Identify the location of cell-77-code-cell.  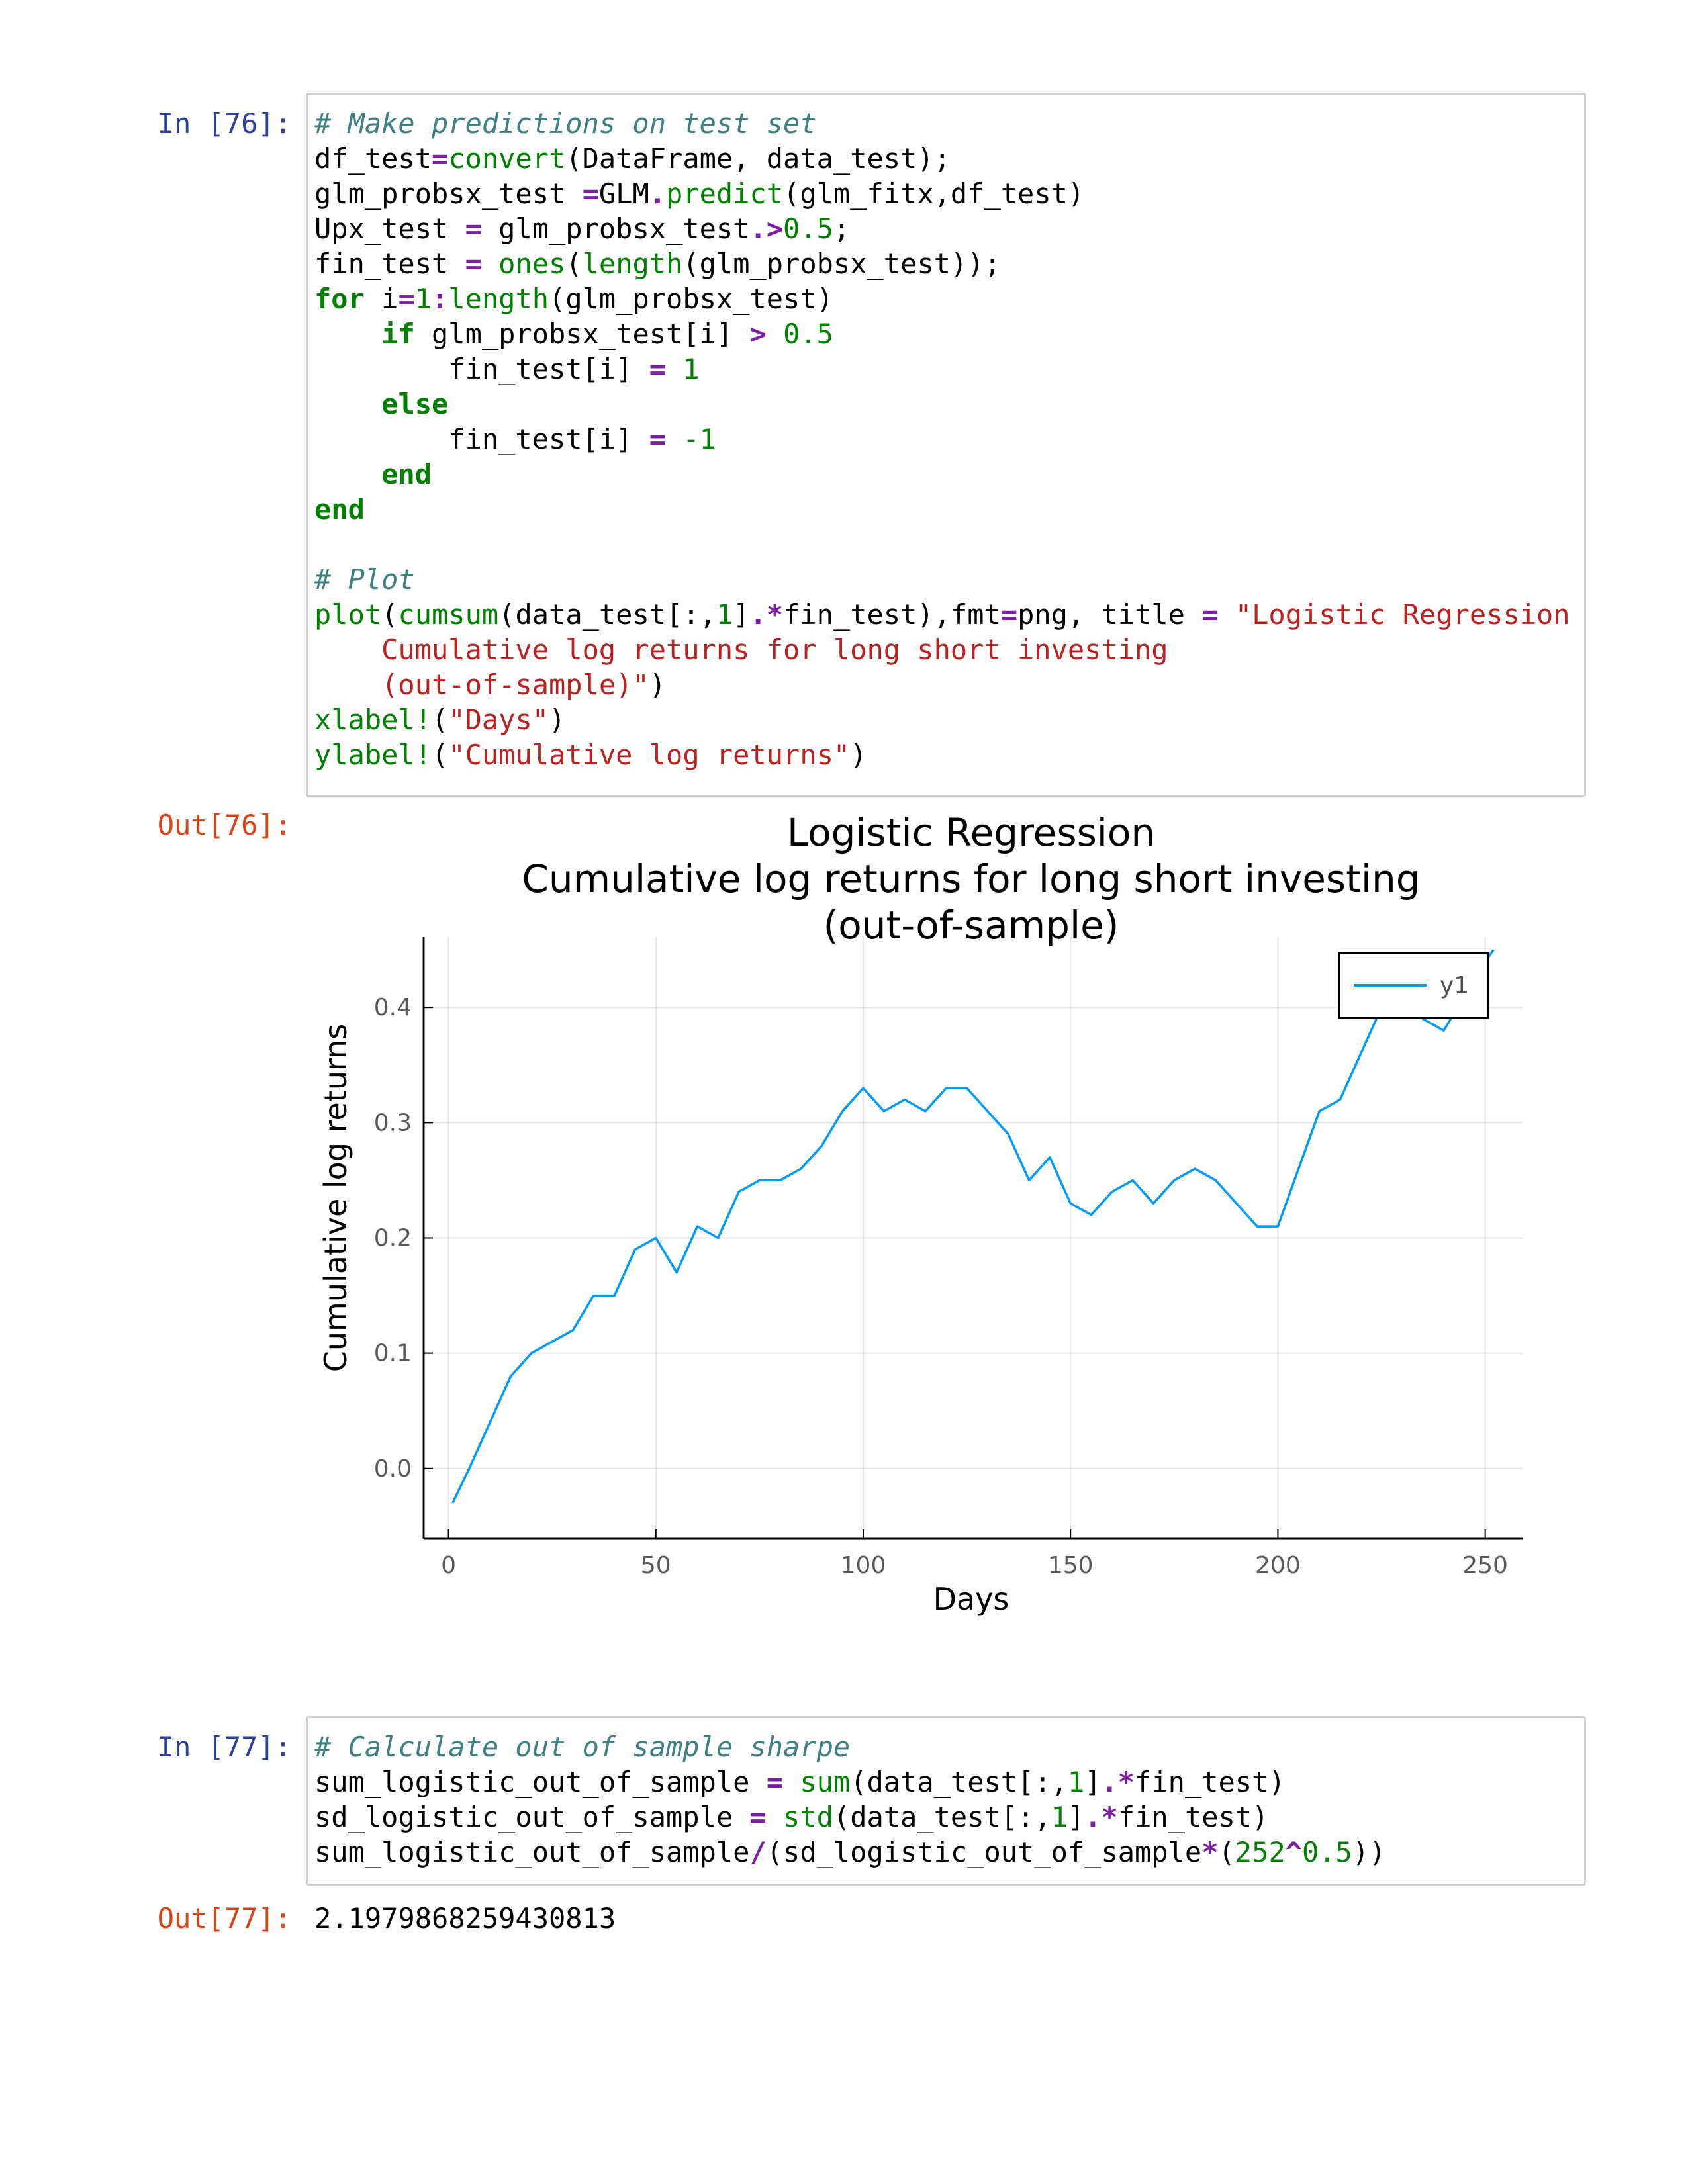
(946, 1801).